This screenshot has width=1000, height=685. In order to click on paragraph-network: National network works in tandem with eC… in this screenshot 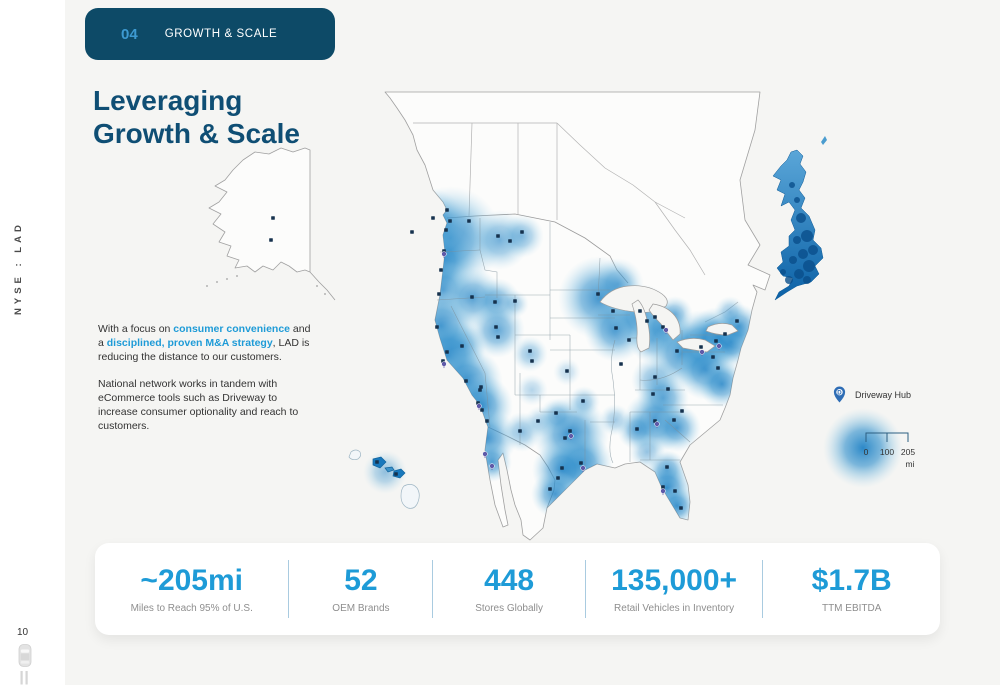, I will do `click(198, 405)`.